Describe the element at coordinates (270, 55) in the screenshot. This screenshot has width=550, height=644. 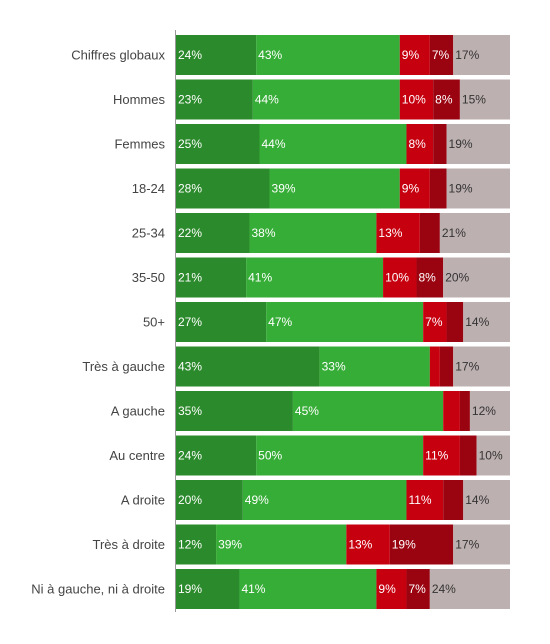
I see `value-label: 43%` at that location.